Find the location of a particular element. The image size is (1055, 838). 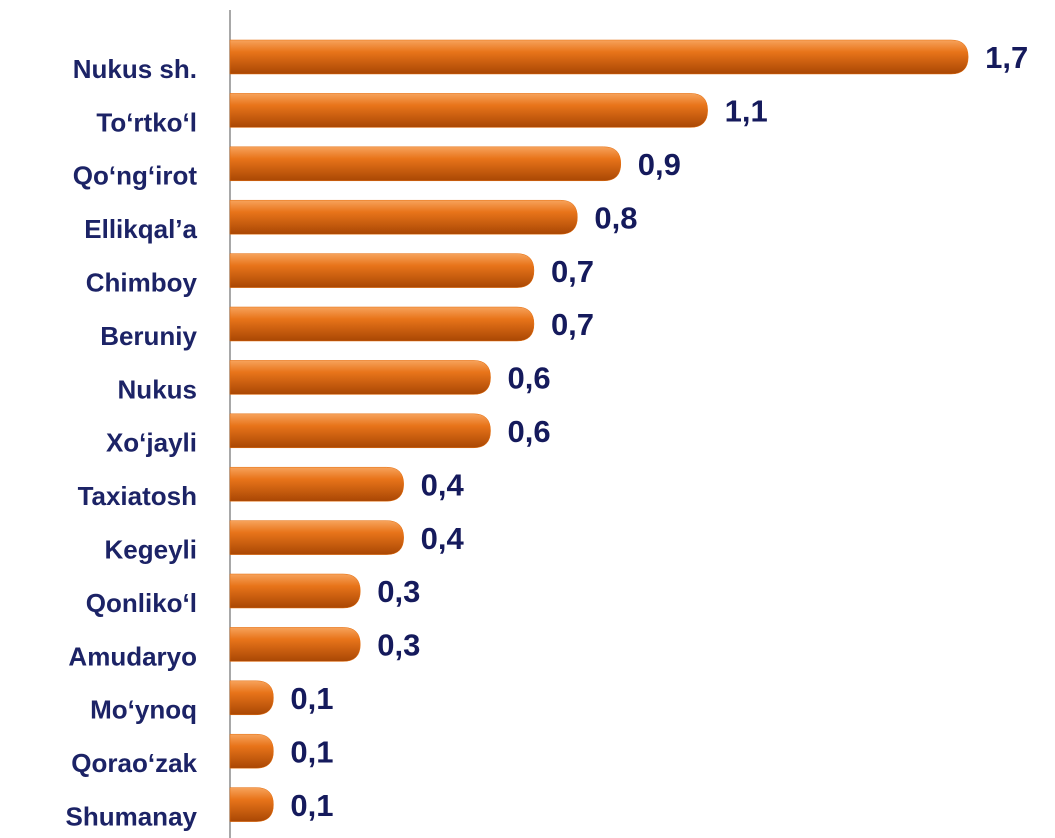

category-label: Nukus is located at coordinates (157, 389).